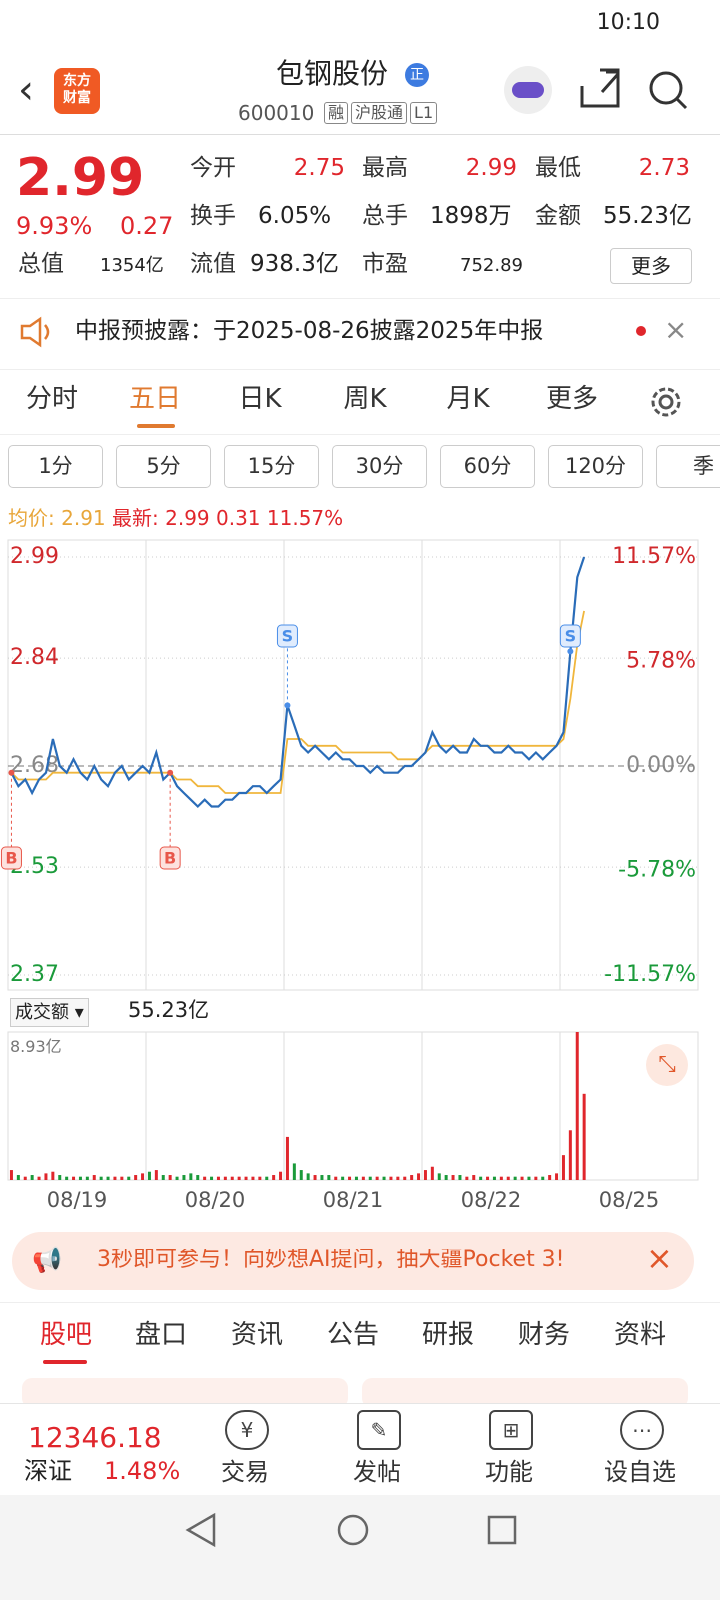 The width and height of the screenshot is (720, 1600). I want to click on button-label: 发帖, so click(377, 1472).